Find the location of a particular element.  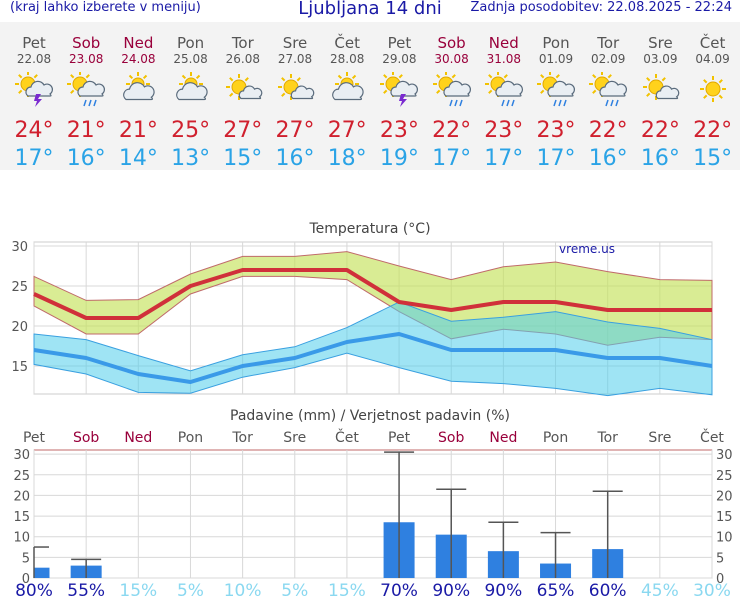

day-column: Čet 04.09 22° 15° is located at coordinates (713, 97).